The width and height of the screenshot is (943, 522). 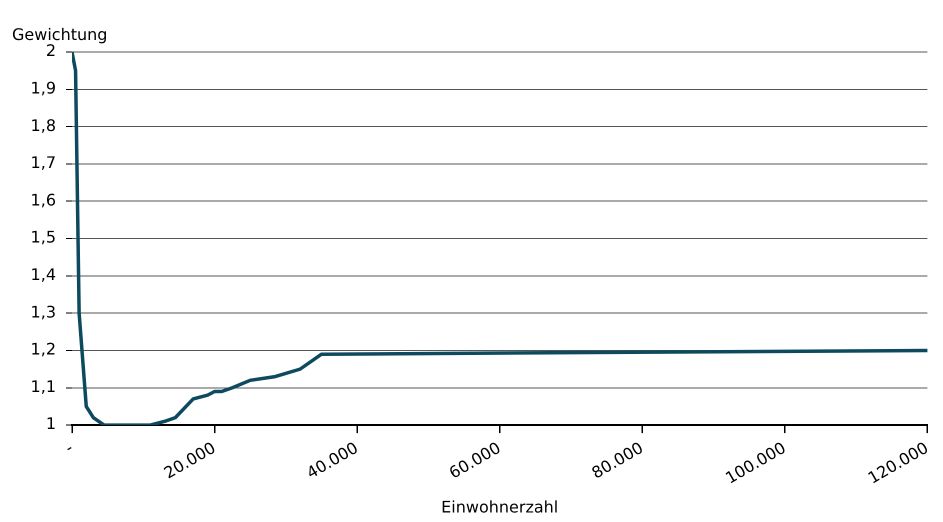 I want to click on y-tick-label: 1,1, so click(x=43, y=386).